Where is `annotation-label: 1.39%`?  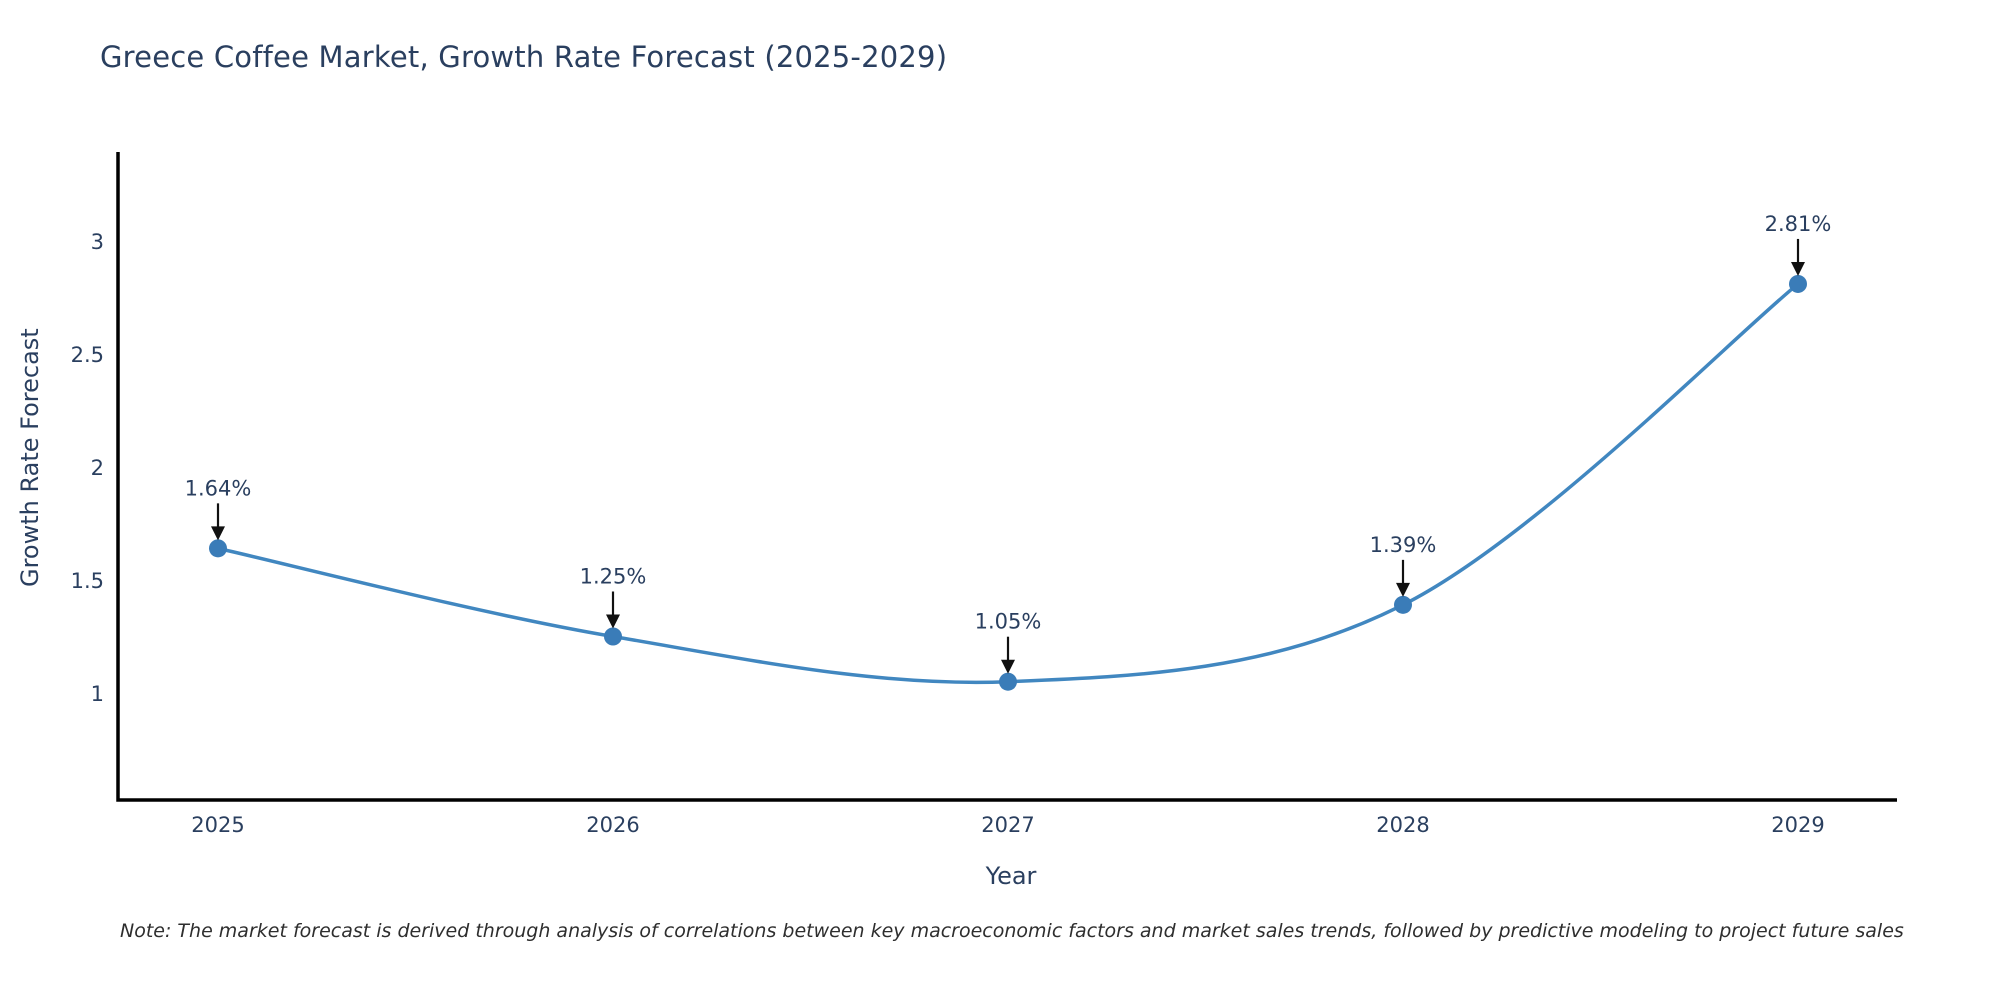 annotation-label: 1.39% is located at coordinates (1403, 545).